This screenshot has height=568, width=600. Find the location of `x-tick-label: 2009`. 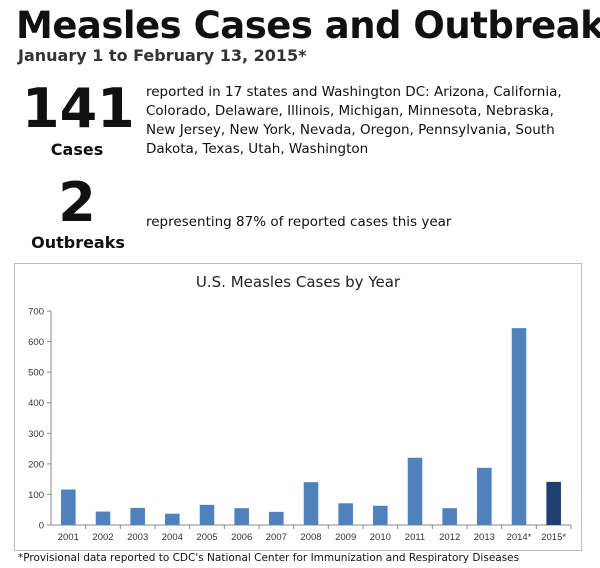

x-tick-label: 2009 is located at coordinates (345, 537).